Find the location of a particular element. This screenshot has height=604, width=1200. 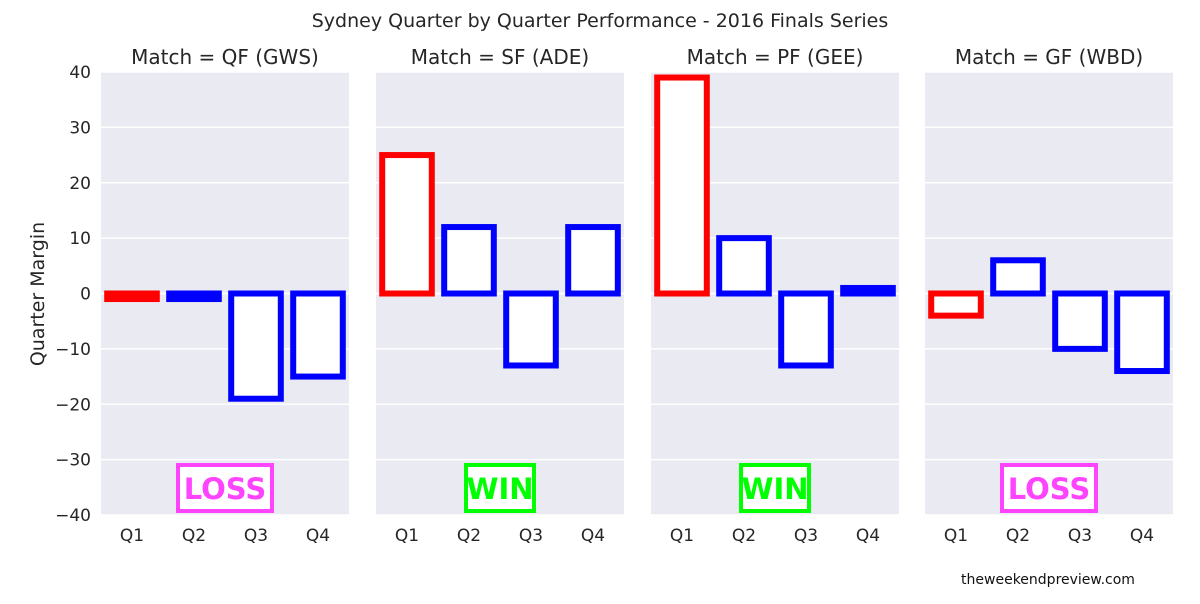

panel-title: Match = PF (GEE) is located at coordinates (775, 57).